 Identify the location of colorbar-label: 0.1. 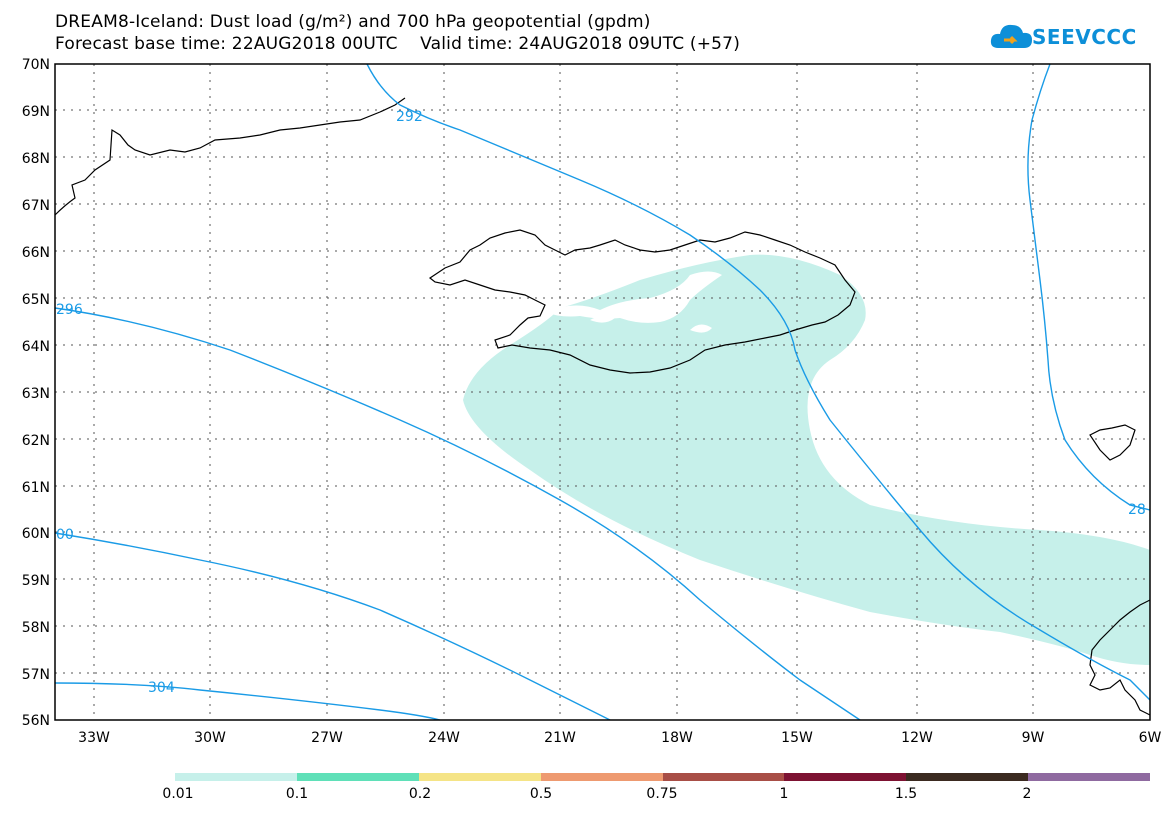
(297, 794).